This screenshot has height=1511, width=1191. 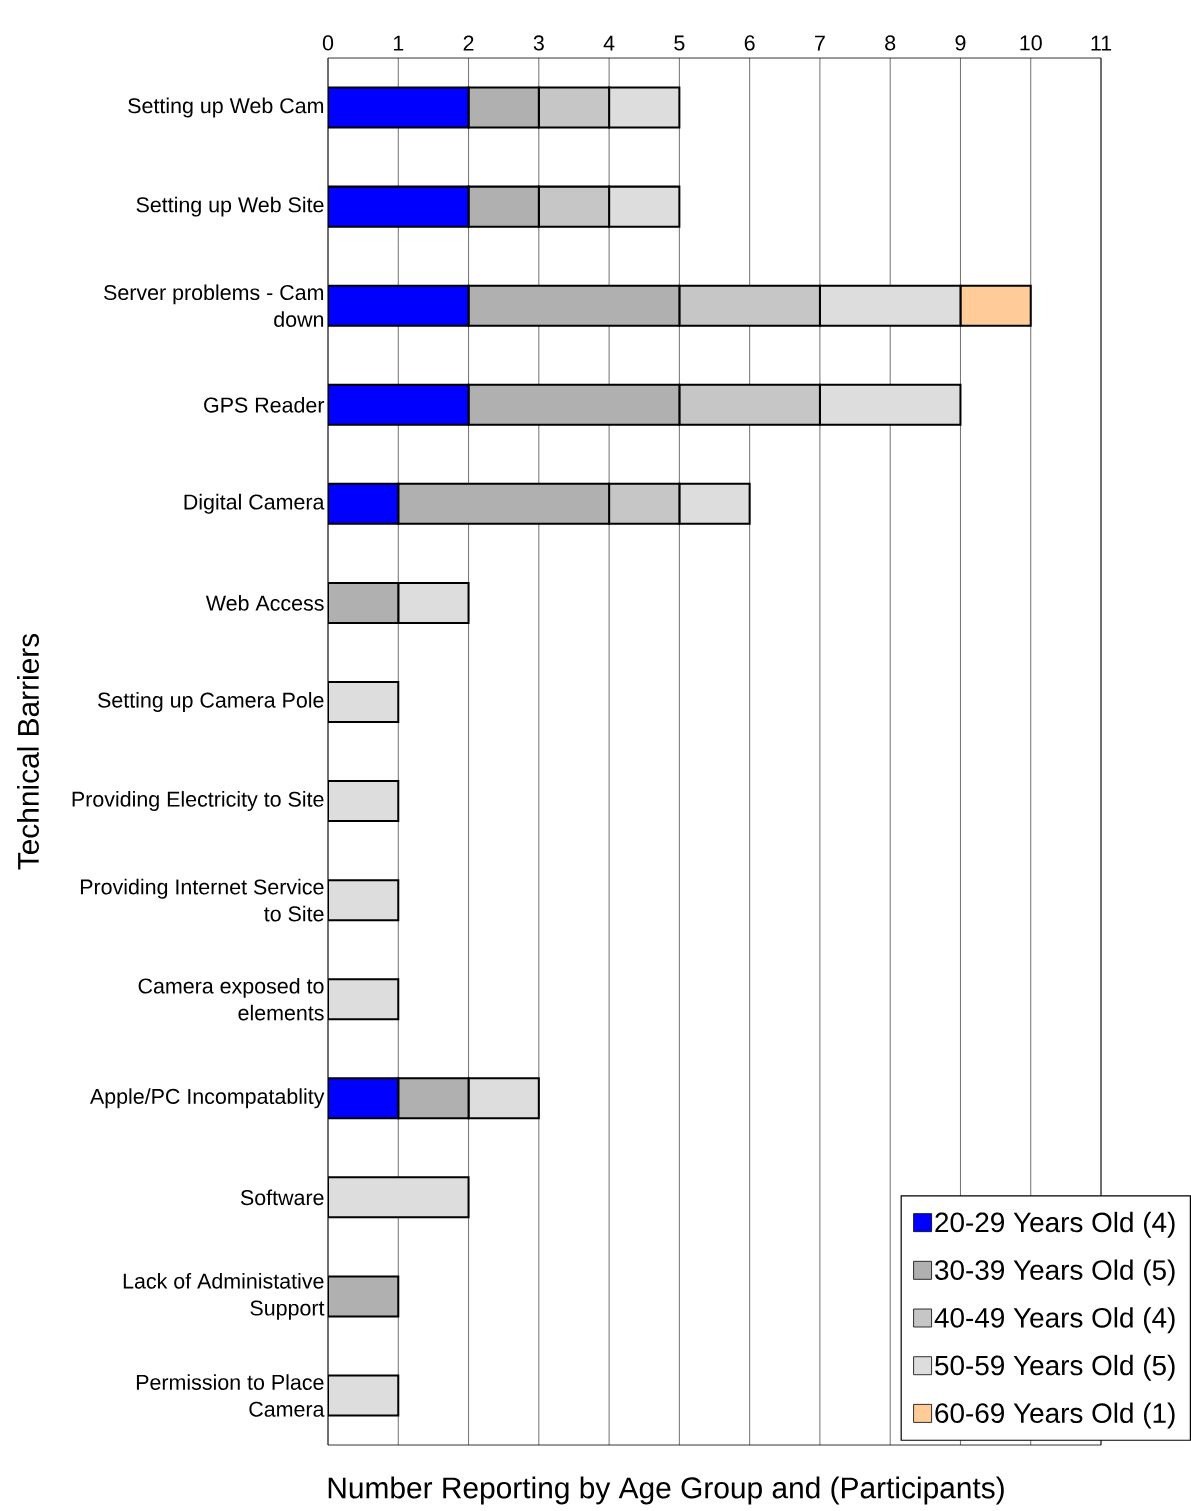 What do you see at coordinates (230, 206) in the screenshot?
I see `y-tick-label: Setting up Web Site` at bounding box center [230, 206].